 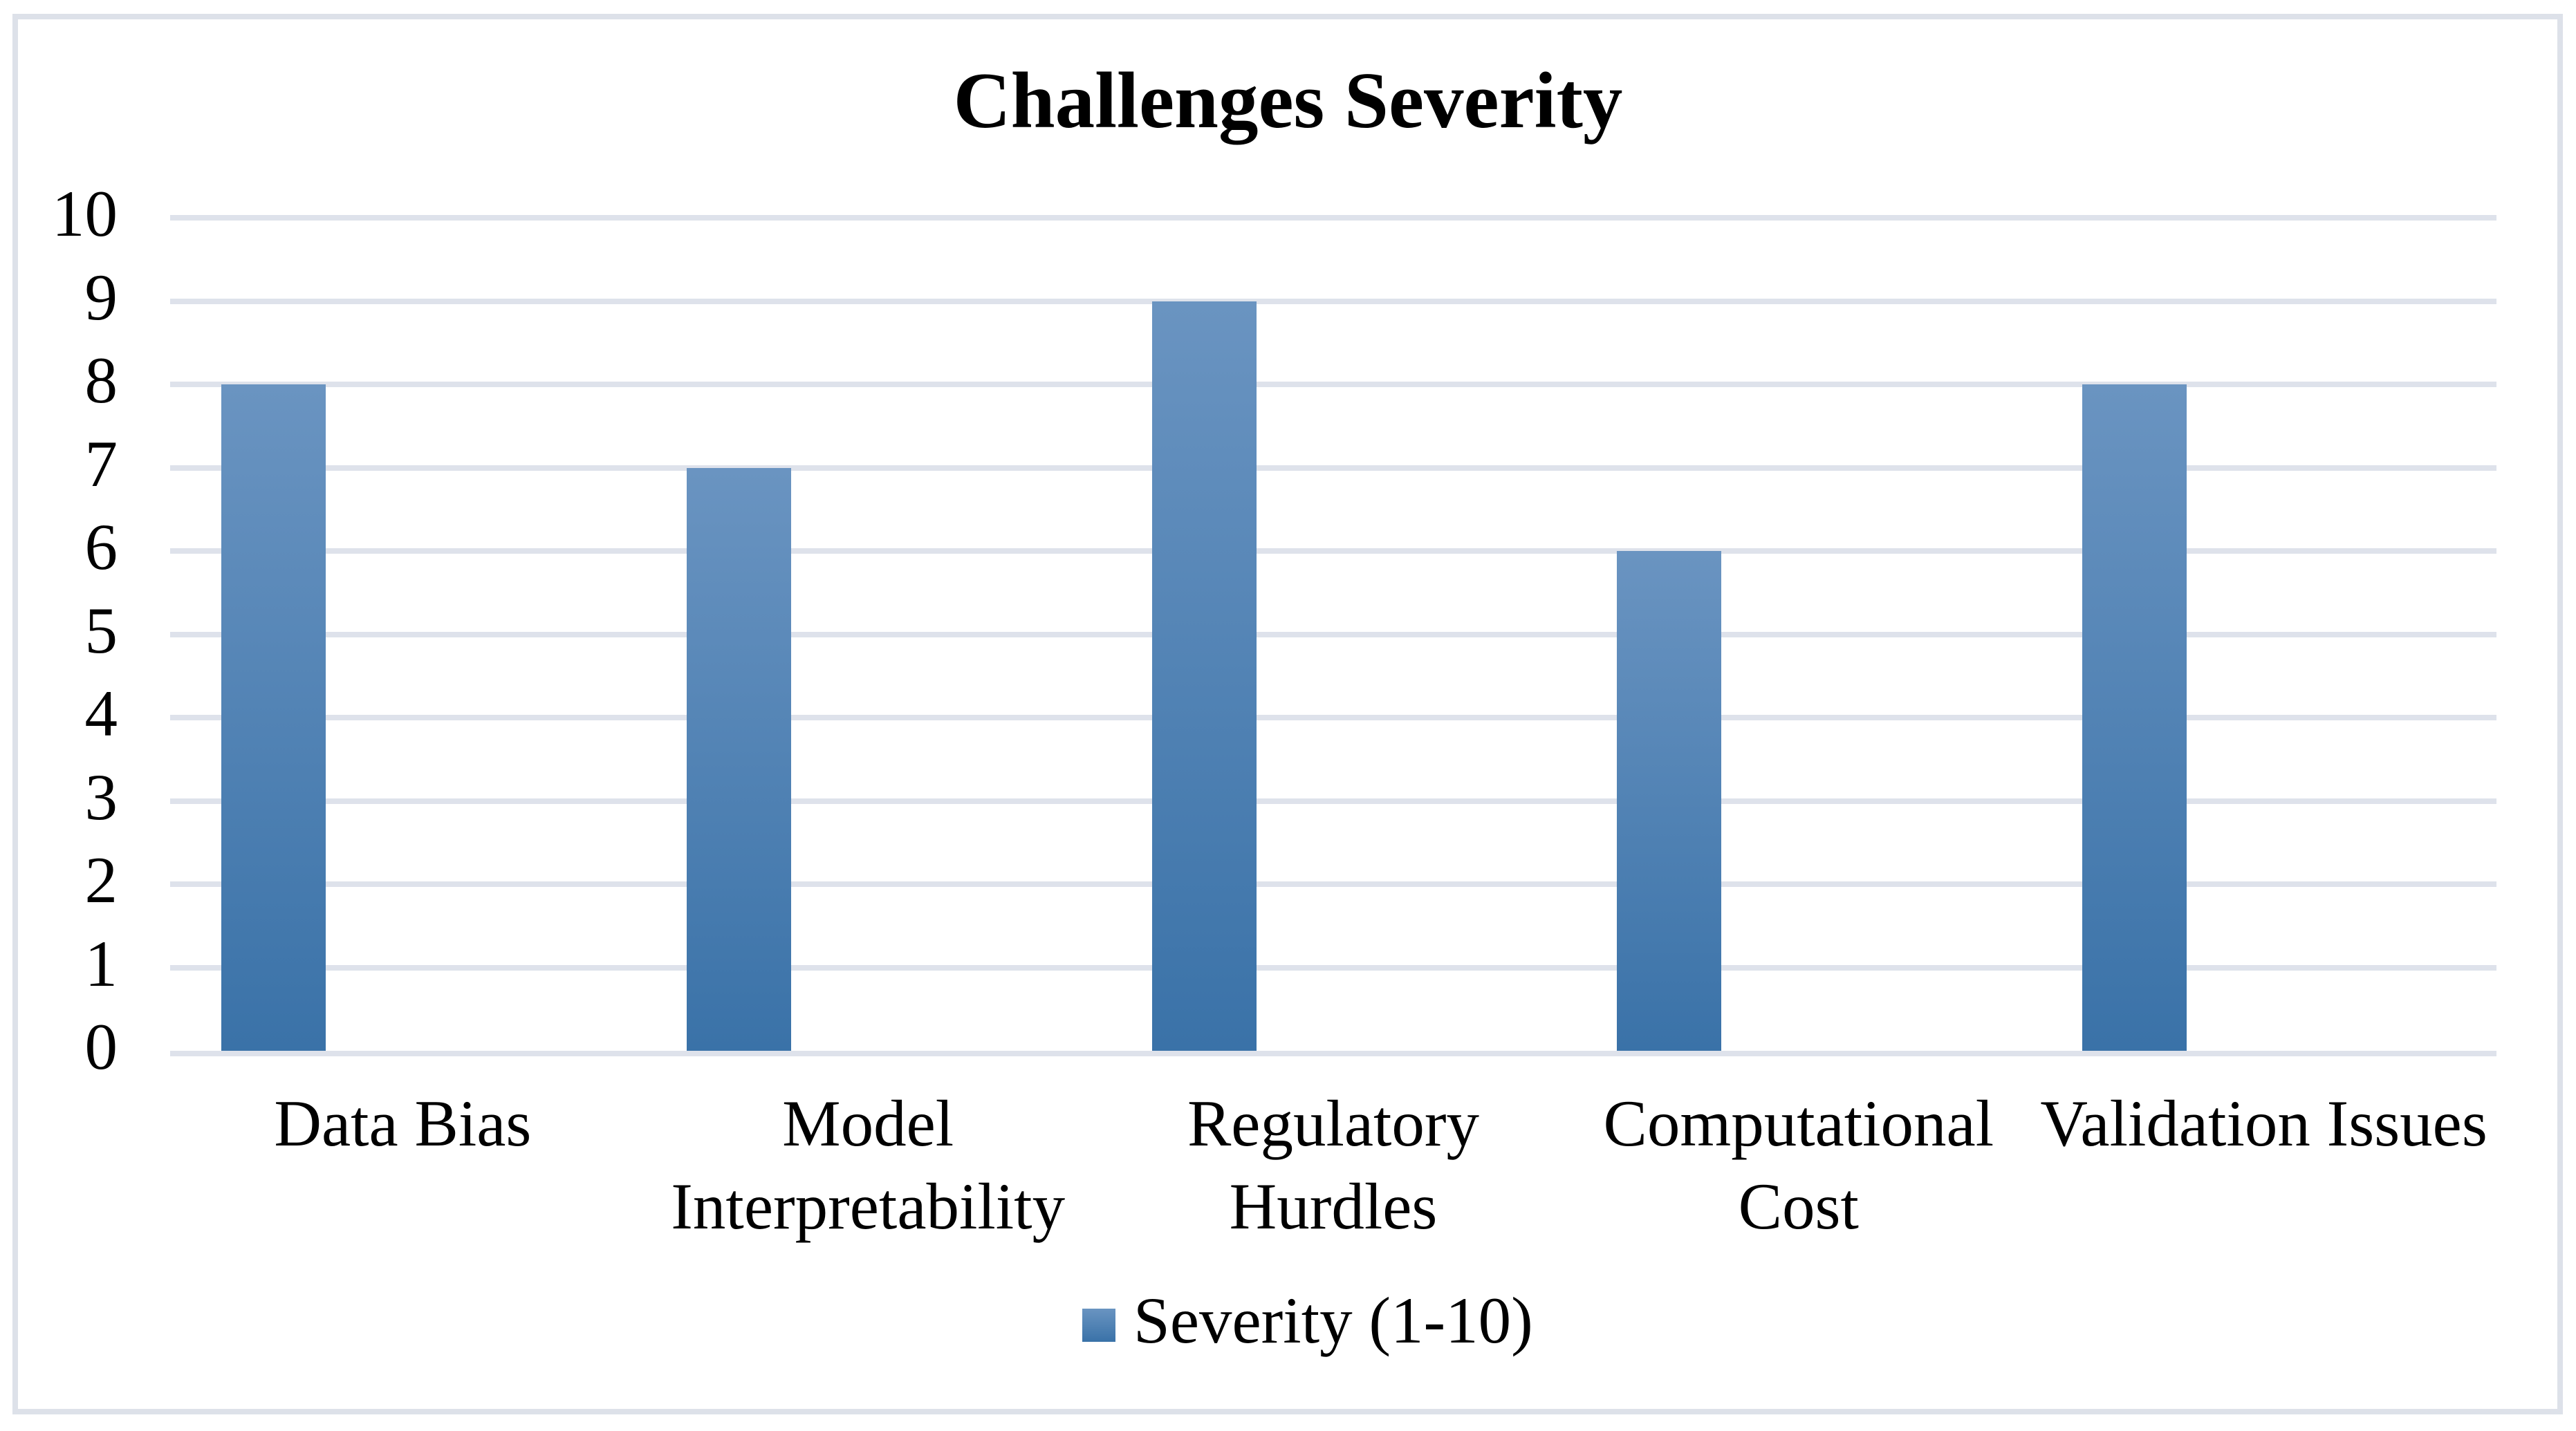 I want to click on y-tick-label-10: 10, so click(x=85, y=213).